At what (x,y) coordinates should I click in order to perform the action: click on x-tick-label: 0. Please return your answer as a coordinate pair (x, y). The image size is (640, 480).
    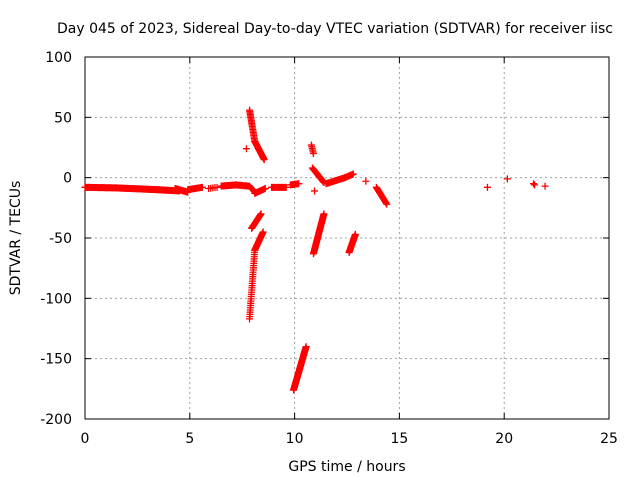
    Looking at the image, I should click on (85, 439).